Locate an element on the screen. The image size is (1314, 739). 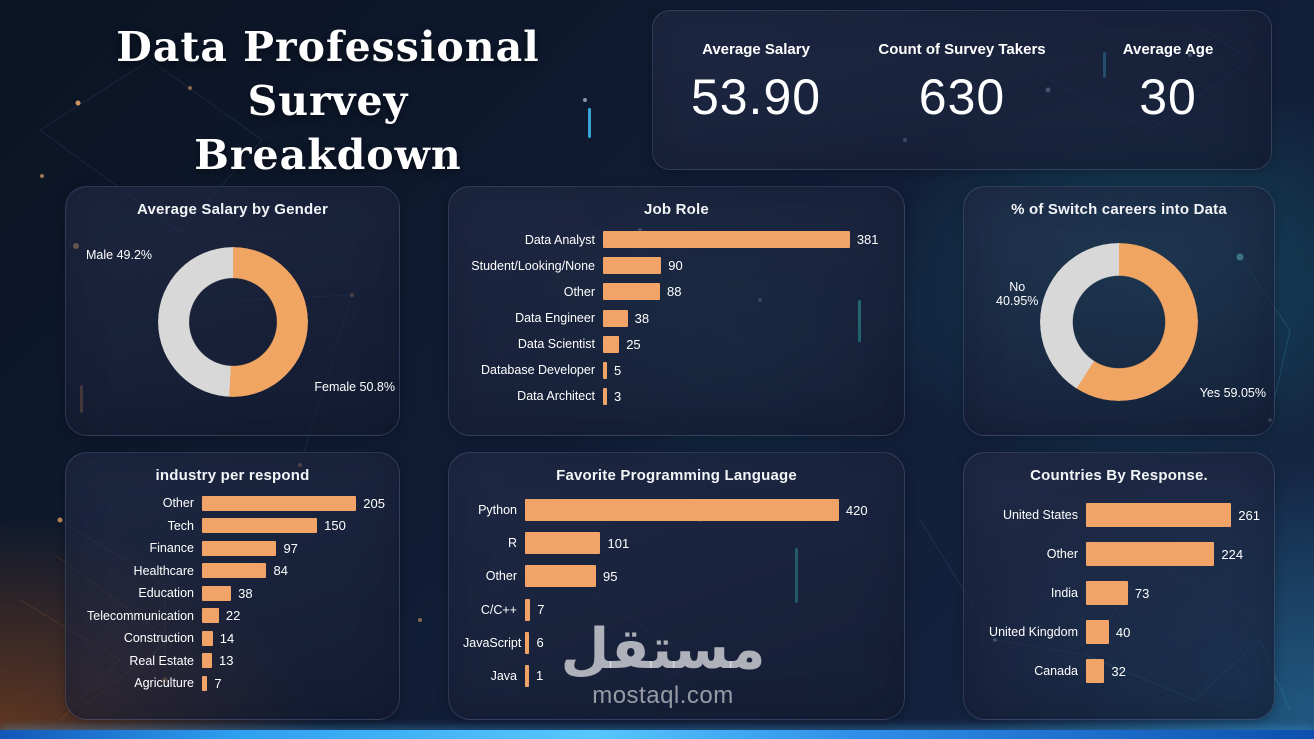
bar-row: Education 38 is located at coordinates (232, 593).